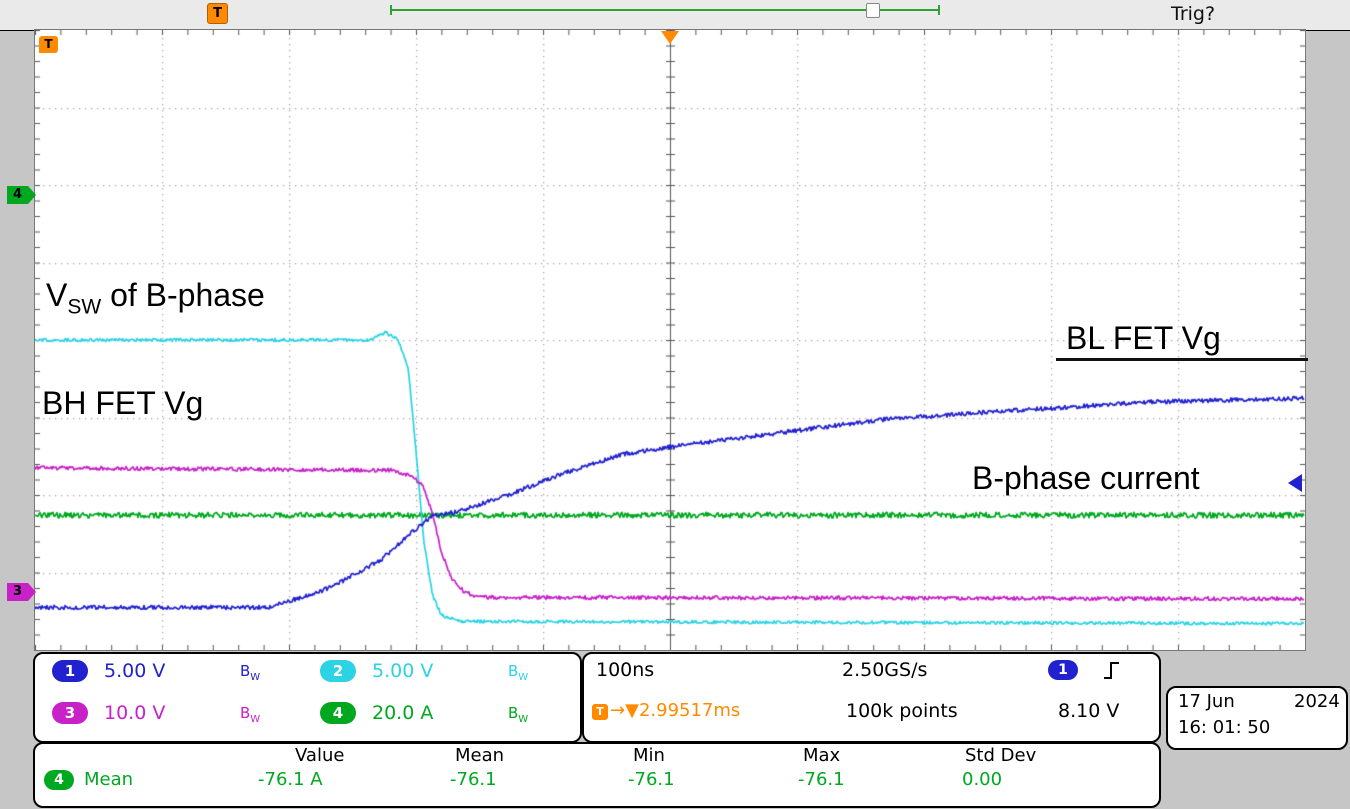 This screenshot has width=1350, height=809. What do you see at coordinates (70, 671) in the screenshot?
I see `channel-1-badge: 1` at bounding box center [70, 671].